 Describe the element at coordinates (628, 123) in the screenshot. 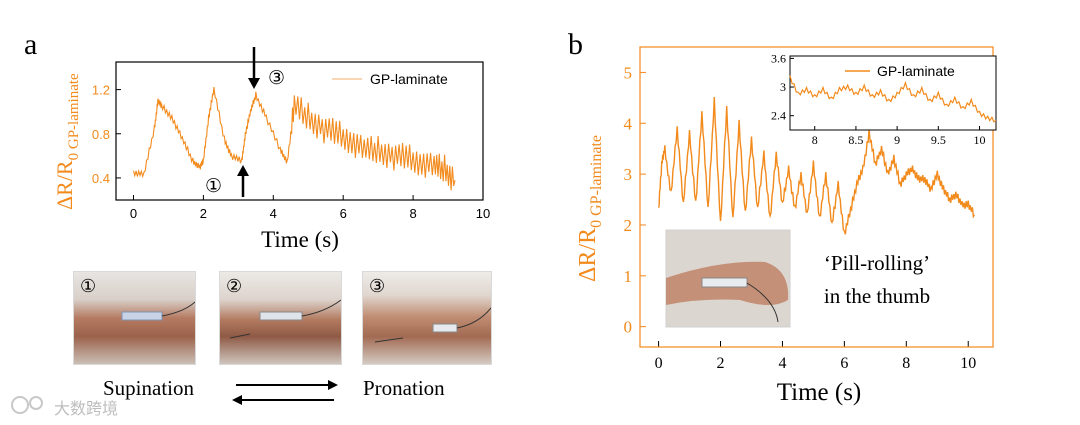

I see `chart-b-ytick-label: 4` at that location.